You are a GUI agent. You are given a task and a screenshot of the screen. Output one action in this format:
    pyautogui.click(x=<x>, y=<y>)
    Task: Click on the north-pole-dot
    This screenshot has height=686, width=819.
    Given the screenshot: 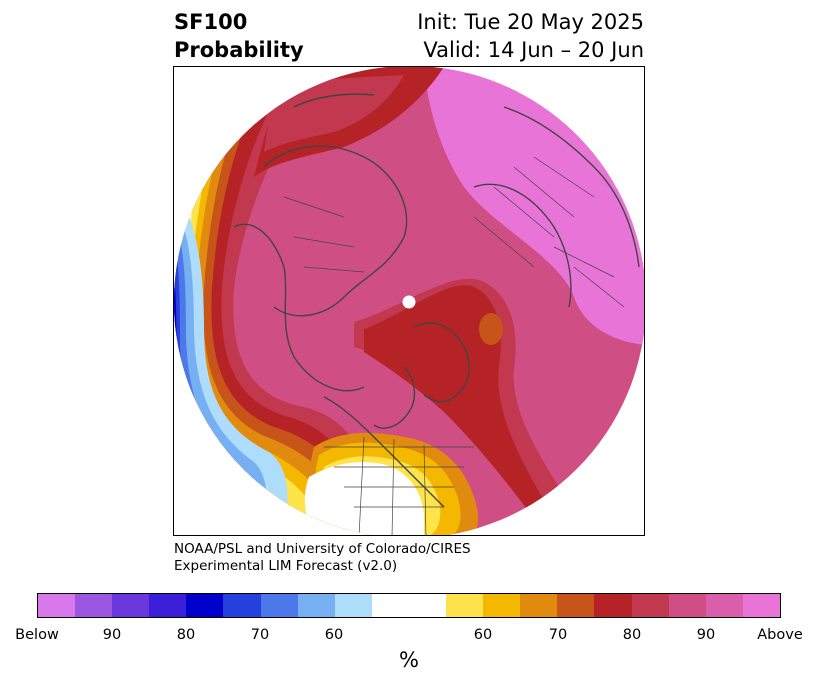 What is the action you would take?
    pyautogui.click(x=409, y=302)
    